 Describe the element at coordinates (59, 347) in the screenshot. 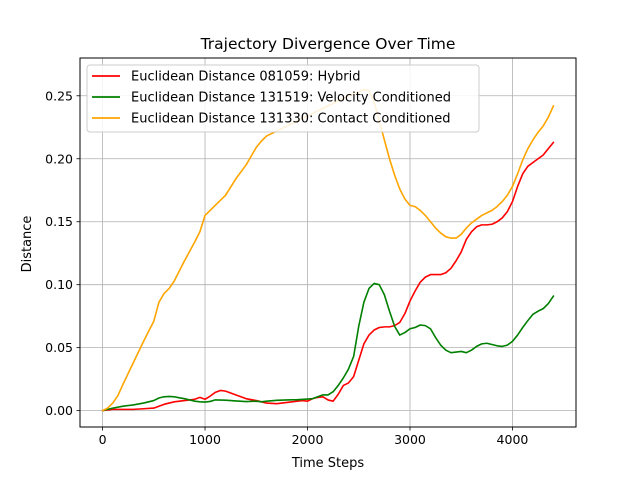

I see `y-tick-label: 0.05` at that location.